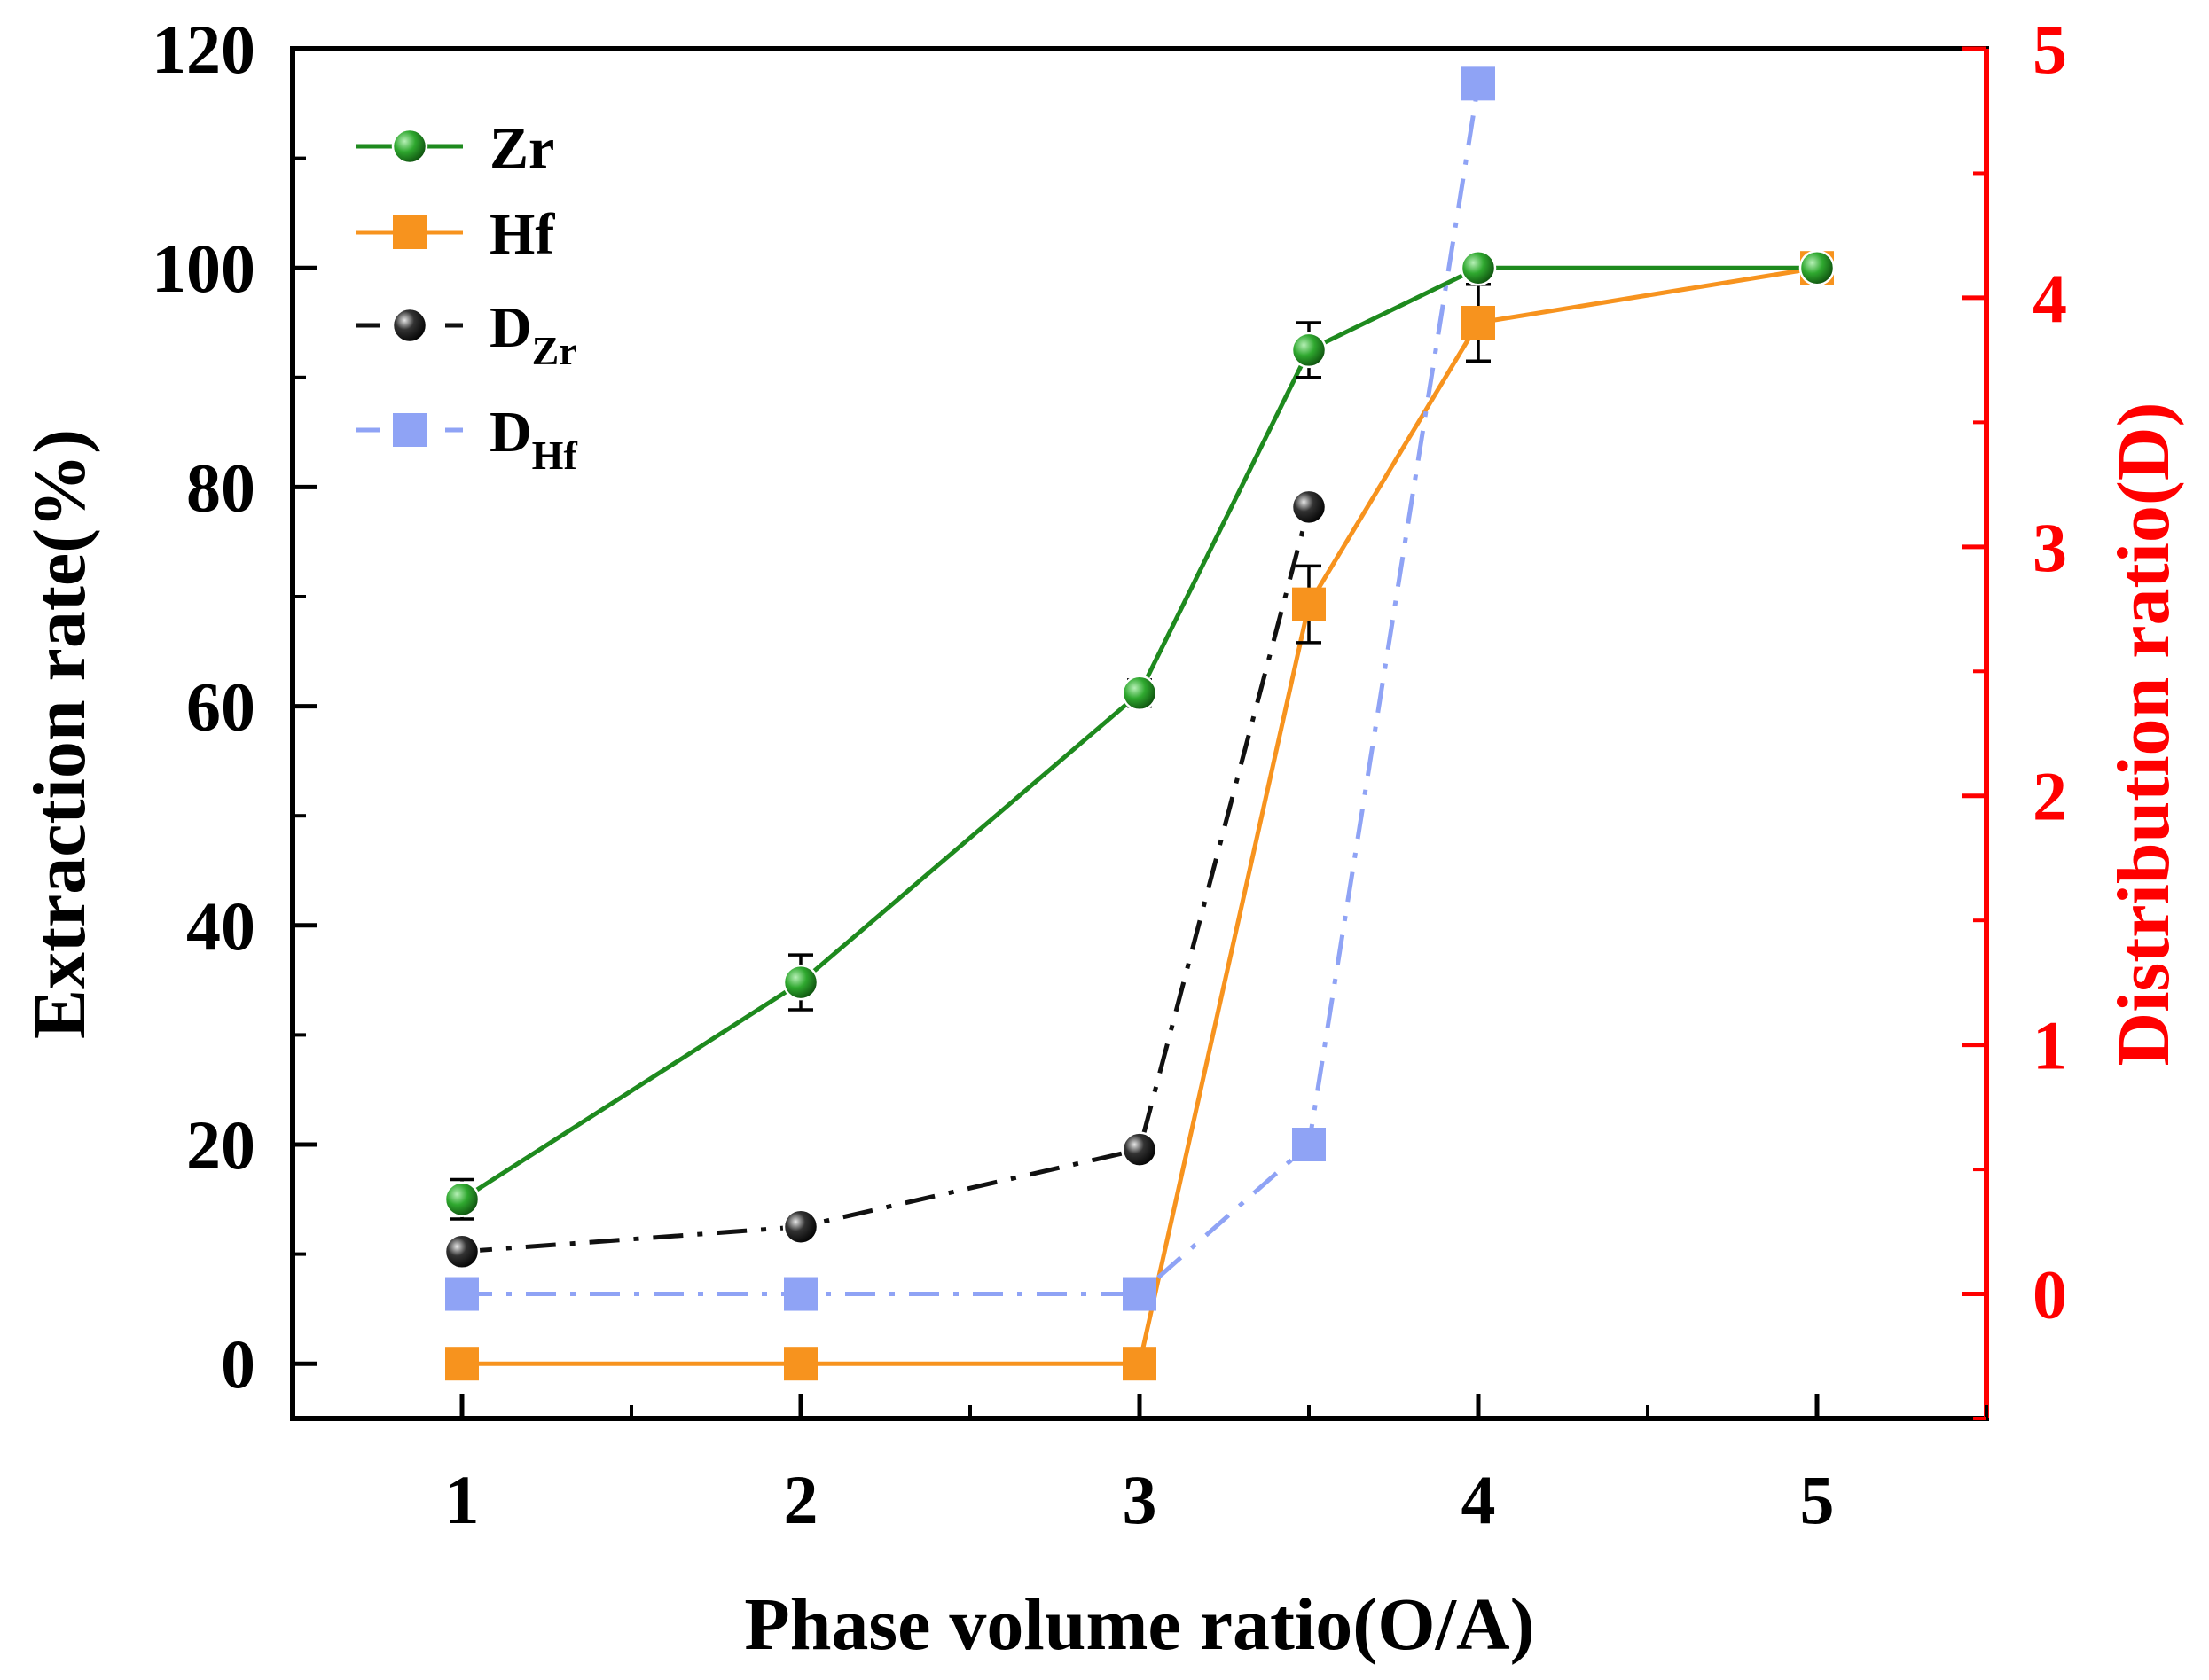 The width and height of the screenshot is (2209, 1680). I want to click on x-tick-label: 2, so click(801, 1499).